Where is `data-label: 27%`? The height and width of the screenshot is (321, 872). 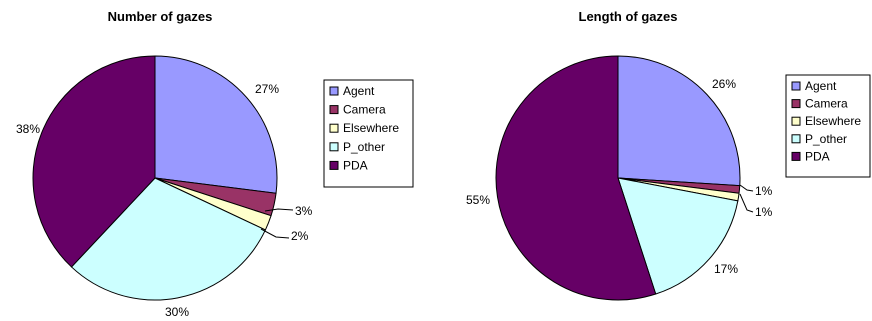
data-label: 27% is located at coordinates (267, 89).